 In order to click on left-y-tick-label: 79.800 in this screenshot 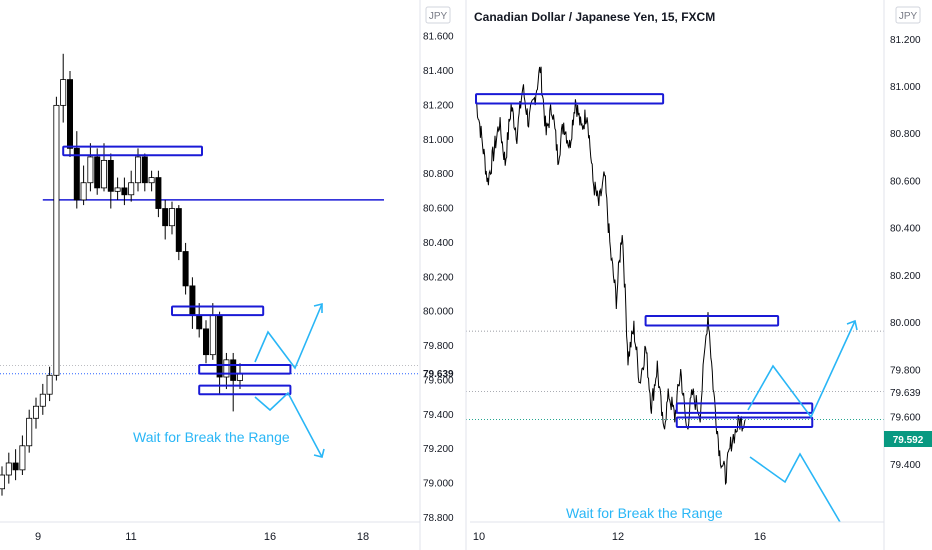, I will do `click(438, 346)`.